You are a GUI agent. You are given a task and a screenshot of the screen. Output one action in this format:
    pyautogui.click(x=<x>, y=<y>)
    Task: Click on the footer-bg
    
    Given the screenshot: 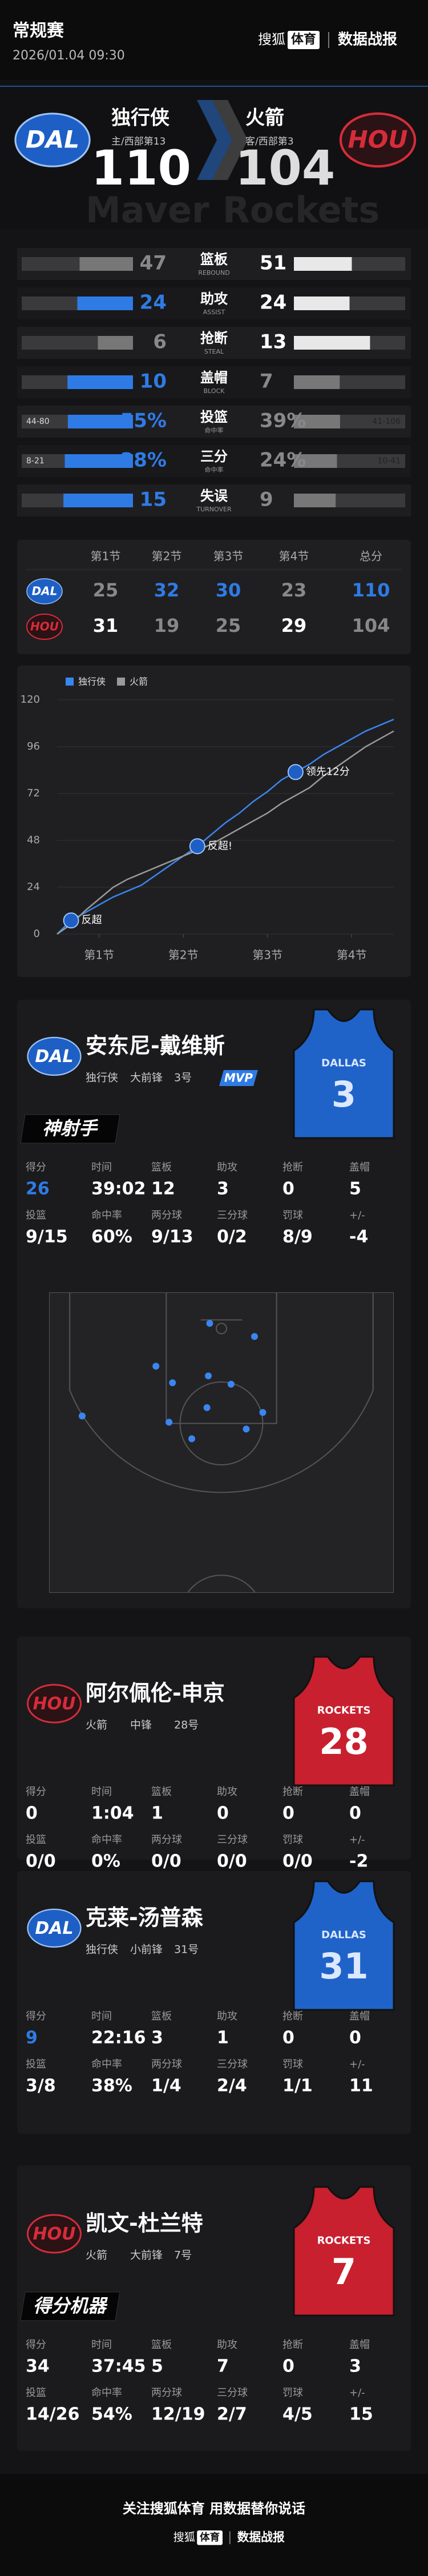 What is the action you would take?
    pyautogui.click(x=214, y=2525)
    